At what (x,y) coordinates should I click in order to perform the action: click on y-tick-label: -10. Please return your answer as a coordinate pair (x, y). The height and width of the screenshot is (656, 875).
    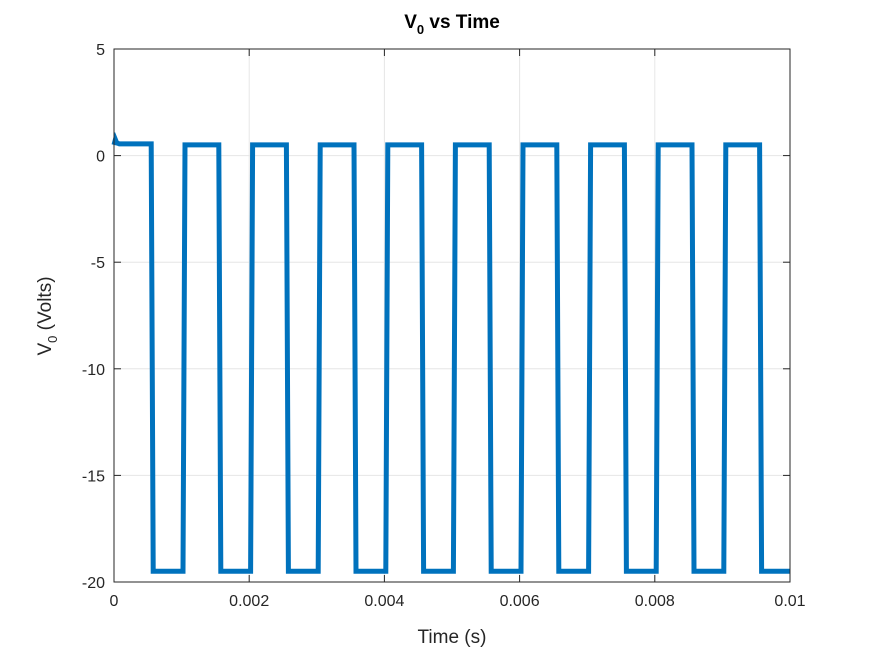
    Looking at the image, I should click on (93, 370).